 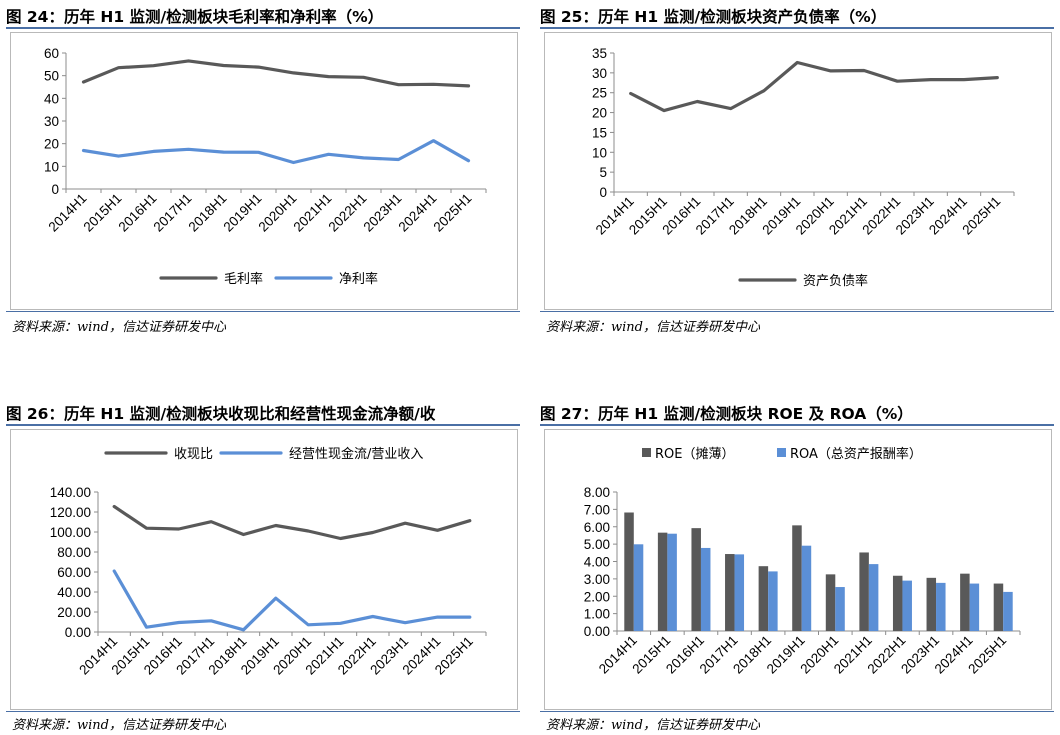 What do you see at coordinates (208, 213) in the screenshot?
I see `x-tick-label: 2018H1` at bounding box center [208, 213].